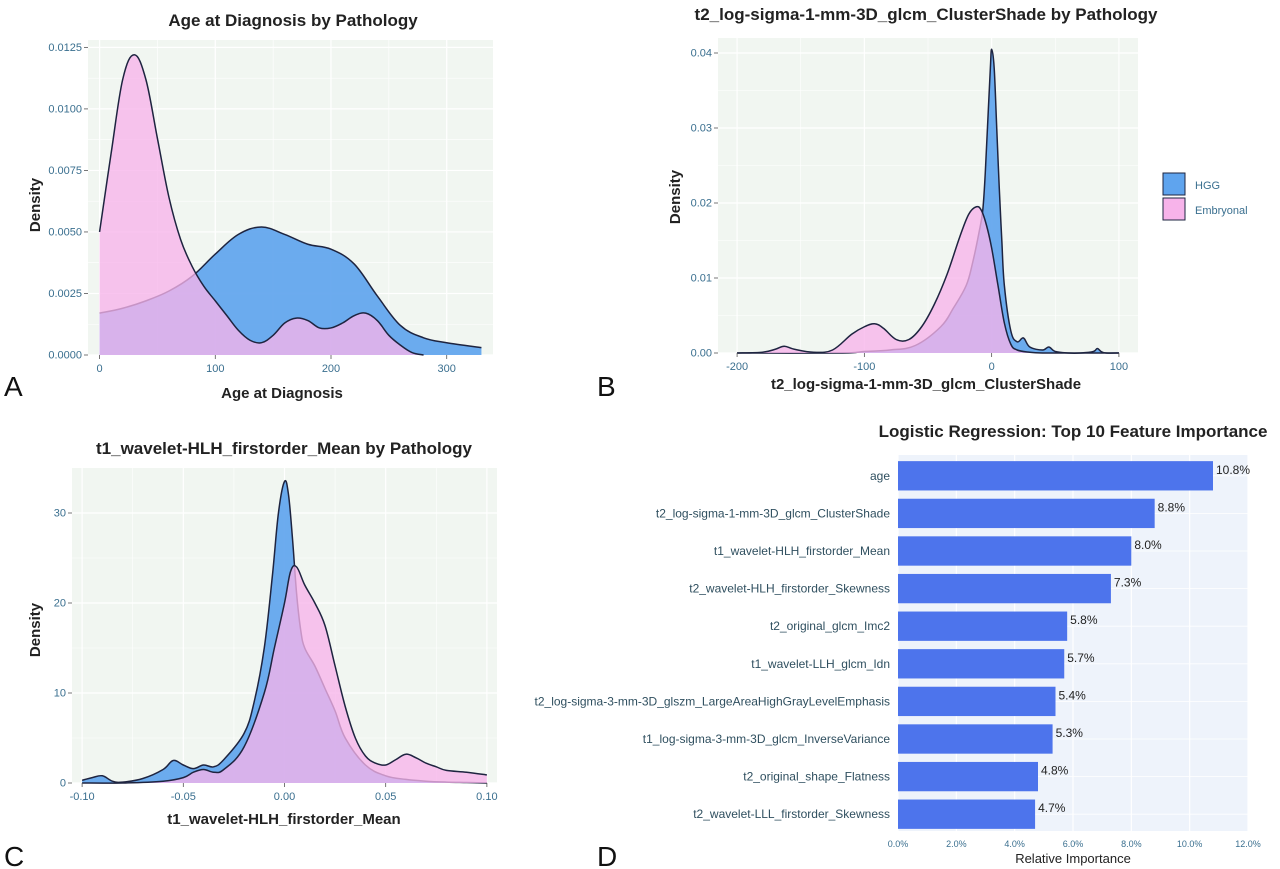 The image size is (1280, 869). Describe the element at coordinates (701, 204) in the screenshot. I see `y-tick-label: 0.02` at that location.